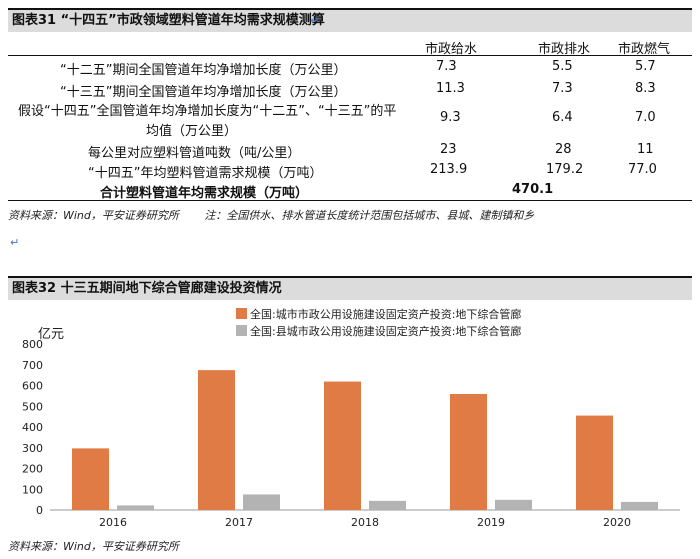 The width and height of the screenshot is (700, 559). Describe the element at coordinates (93, 215) in the screenshot. I see `source-text: 资料来源：Wind，平安证券研究所` at that location.